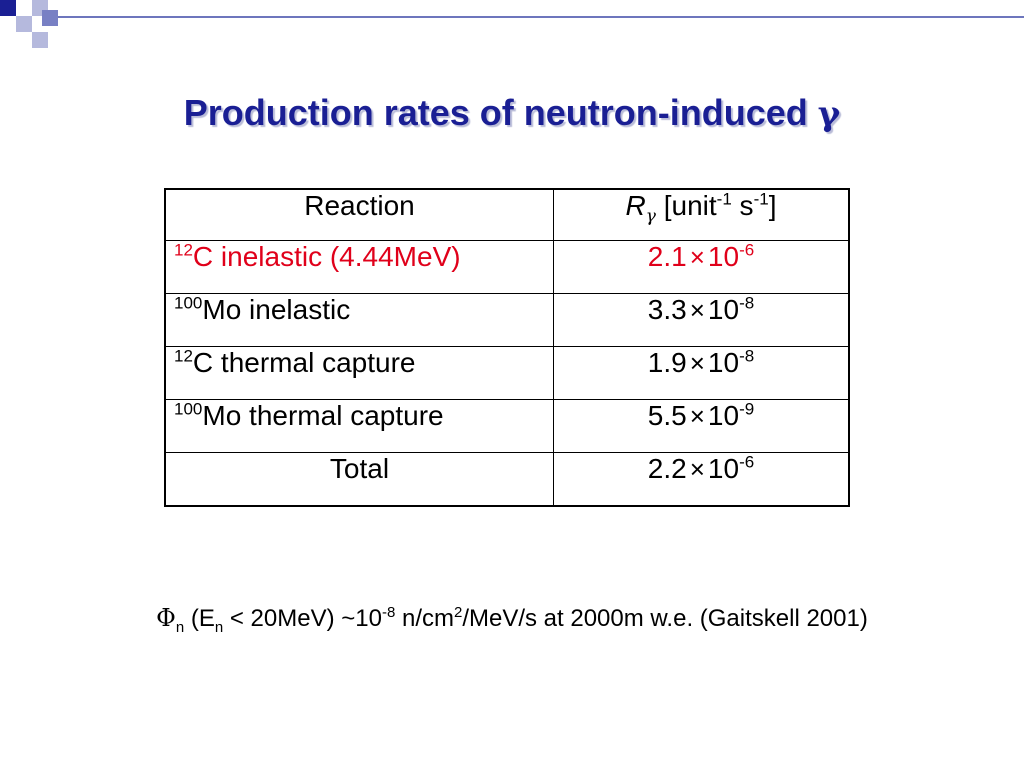 This screenshot has height=768, width=1024. What do you see at coordinates (323, 415) in the screenshot?
I see `reaction-name: Mo thermal capture` at bounding box center [323, 415].